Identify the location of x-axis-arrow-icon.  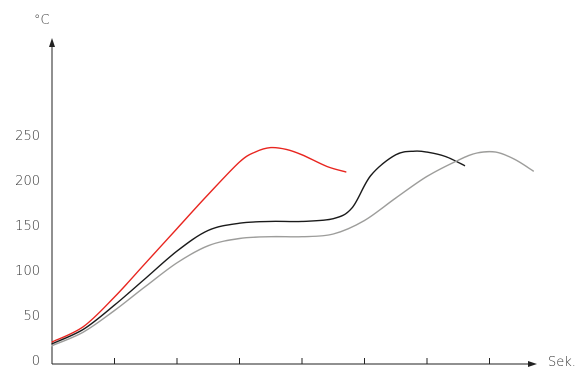
(532, 364).